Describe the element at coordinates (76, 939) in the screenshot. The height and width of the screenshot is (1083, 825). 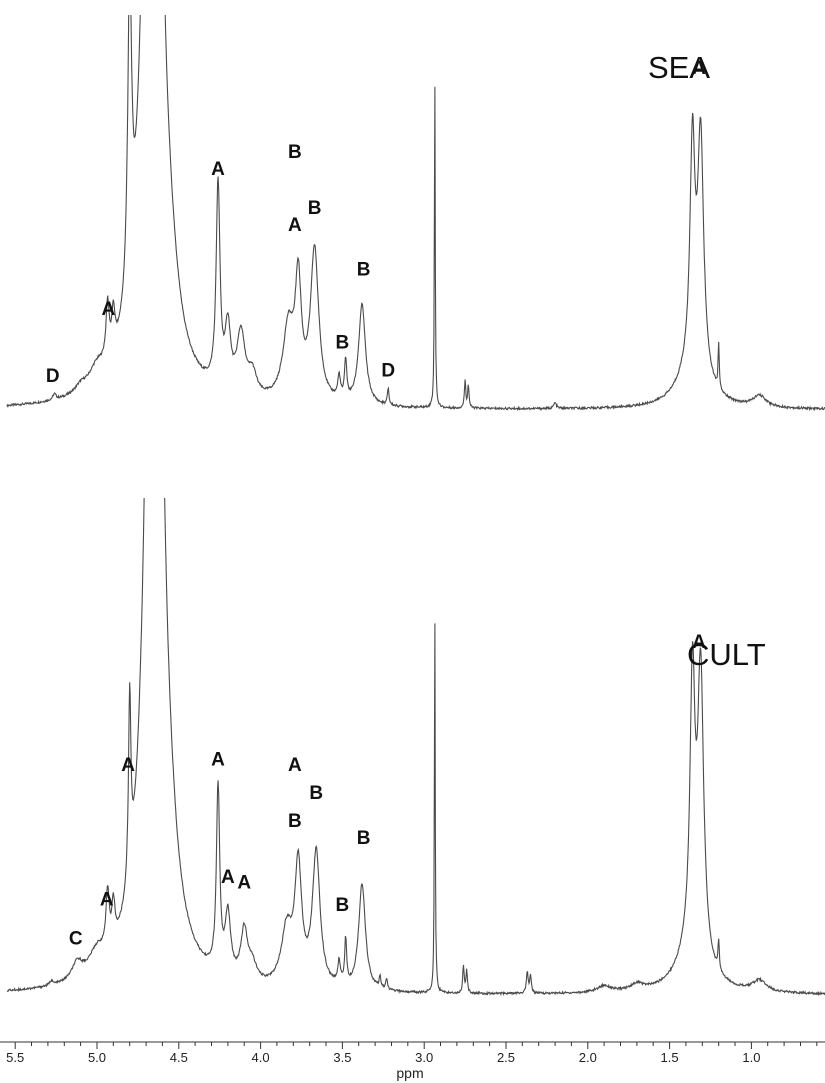
I see `peak-label: C` at that location.